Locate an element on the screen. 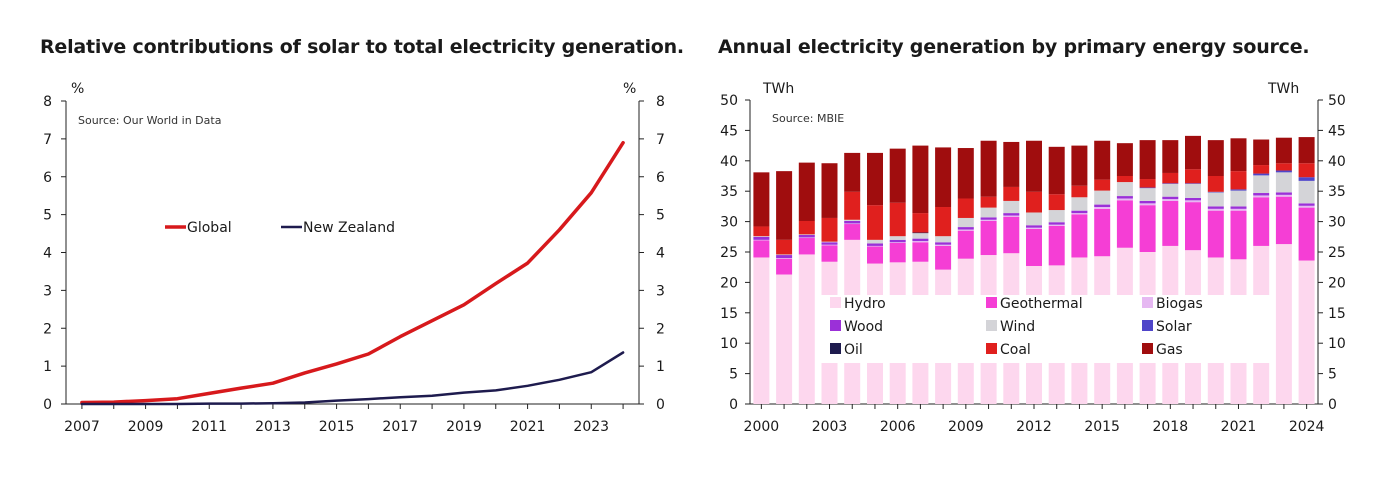 The width and height of the screenshot is (1382, 486). bar-stack-2021 is located at coordinates (1238, 271).